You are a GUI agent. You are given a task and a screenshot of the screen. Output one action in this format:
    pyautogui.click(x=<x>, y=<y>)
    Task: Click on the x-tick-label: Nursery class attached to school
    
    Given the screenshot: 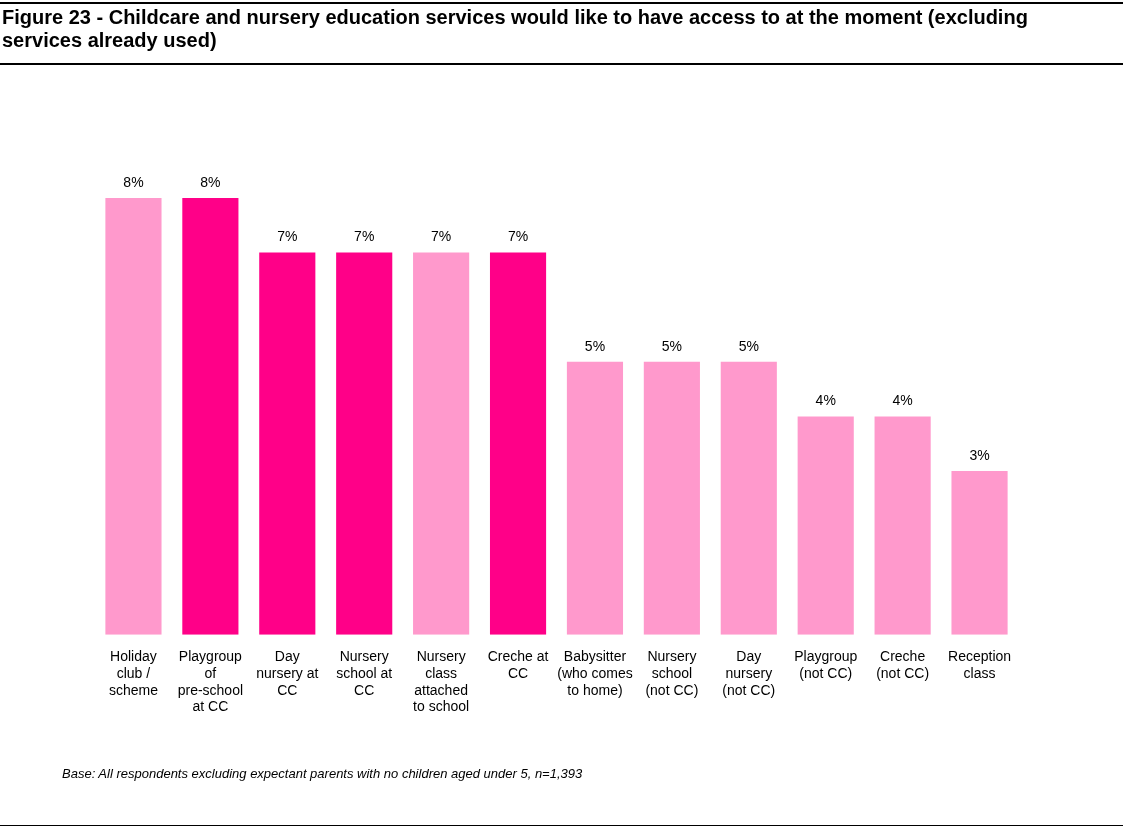 What is the action you would take?
    pyautogui.click(x=441, y=681)
    